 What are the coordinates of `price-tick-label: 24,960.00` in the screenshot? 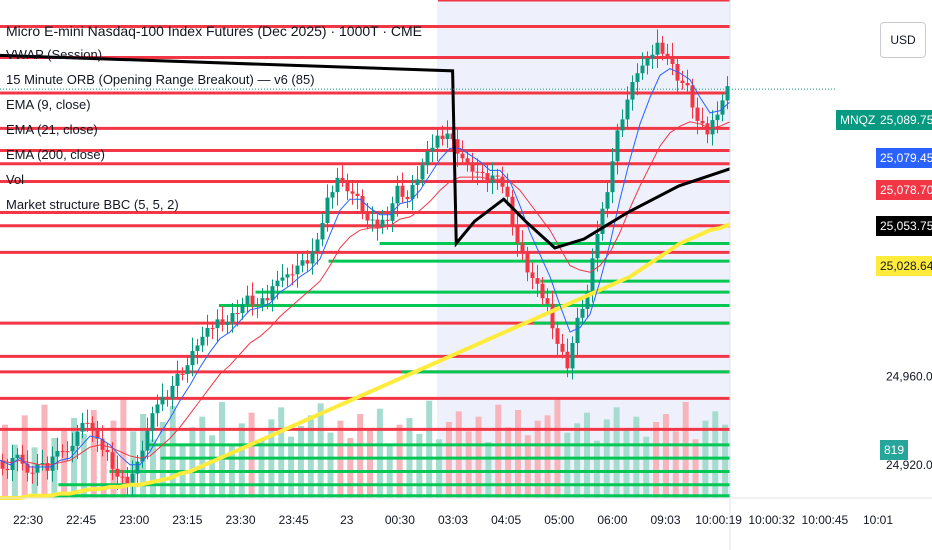 It's located at (909, 376).